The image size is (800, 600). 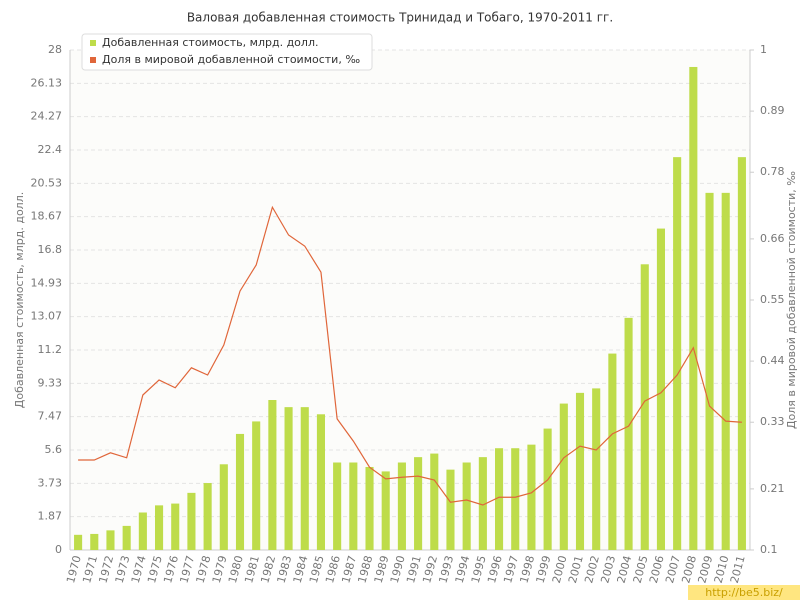 I want to click on y-tick-label: 3.73, so click(x=50, y=482).